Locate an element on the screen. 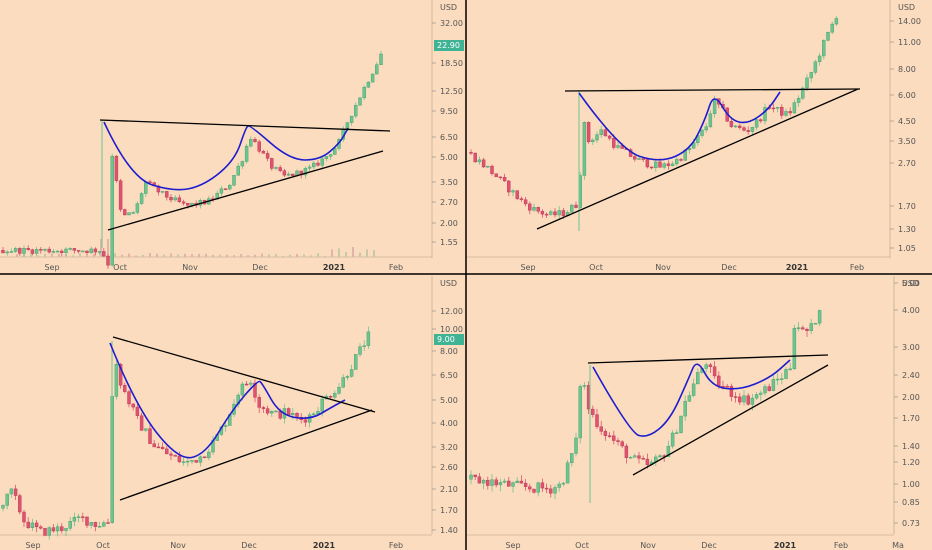 The image size is (932, 550). price-tick-label: 2.10 is located at coordinates (449, 489).